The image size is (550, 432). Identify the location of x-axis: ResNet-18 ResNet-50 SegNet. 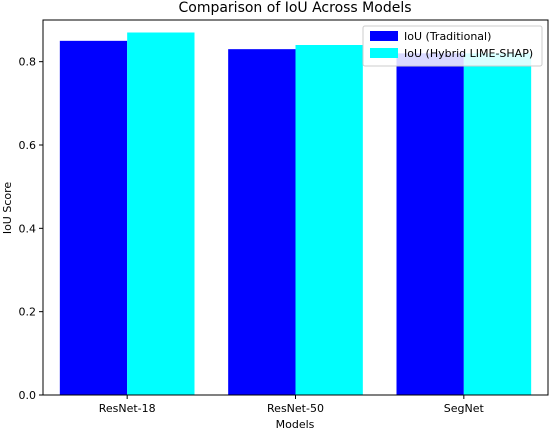
(292, 405).